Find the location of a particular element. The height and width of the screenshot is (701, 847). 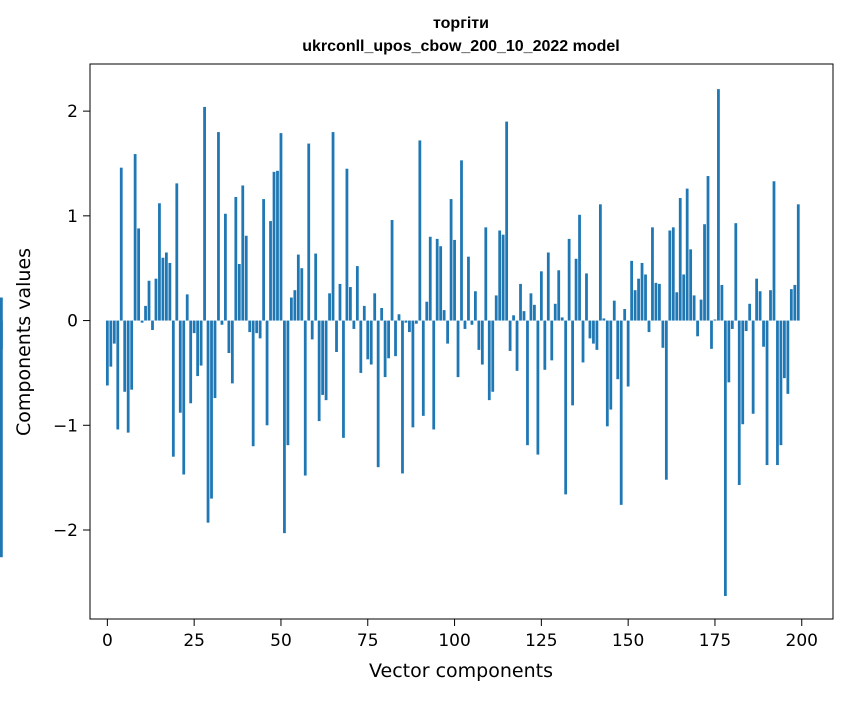

x-tick-label: 200 is located at coordinates (802, 641).